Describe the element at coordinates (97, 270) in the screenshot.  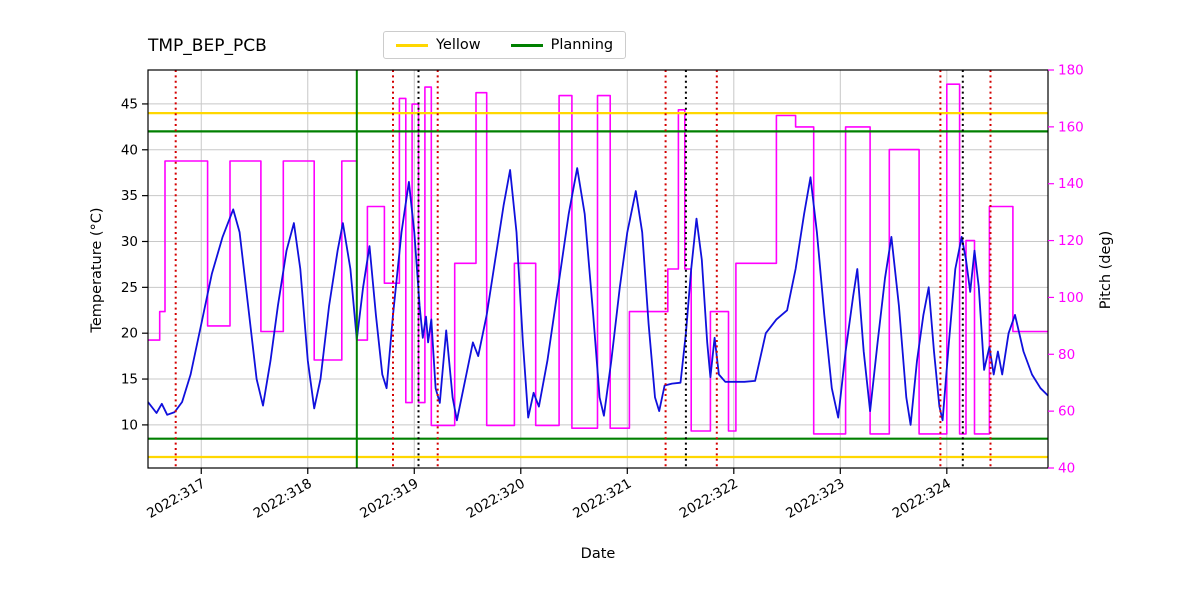
I see `y-axis-label-left: Temperature (°C)` at that location.